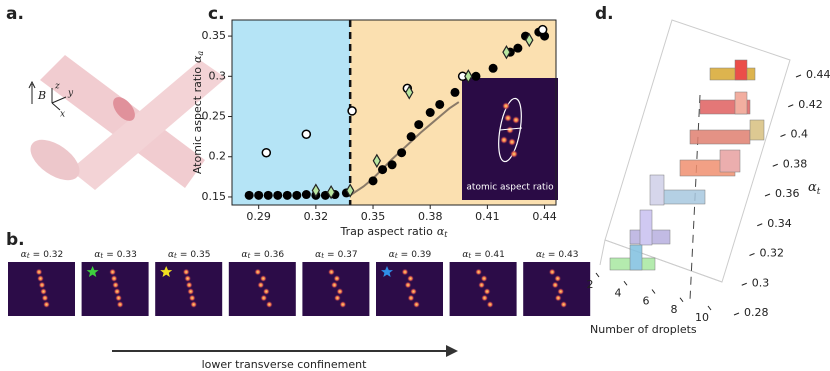 This screenshot has height=371, width=830. I want to click on y-tick-label: 0.36, so click(787, 193).